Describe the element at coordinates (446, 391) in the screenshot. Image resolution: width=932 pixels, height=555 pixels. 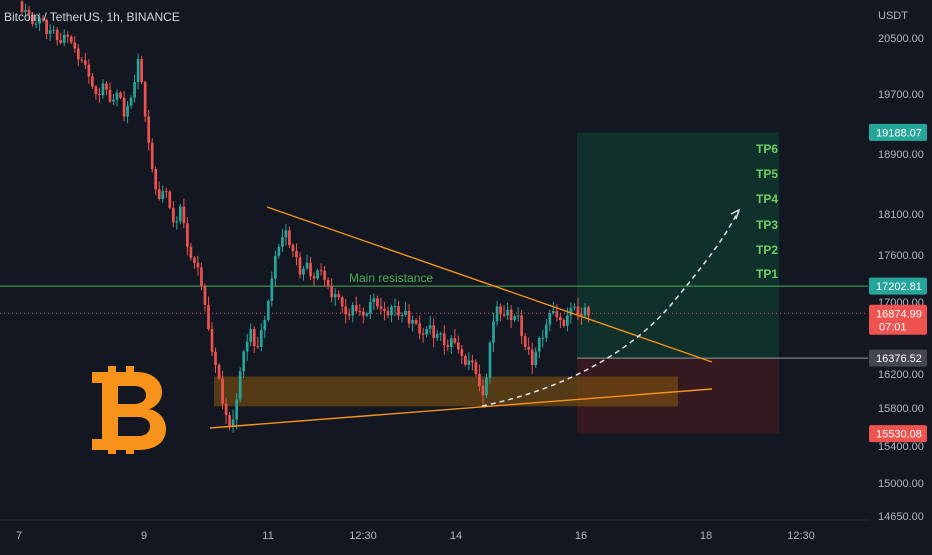
I see `support-zone` at that location.